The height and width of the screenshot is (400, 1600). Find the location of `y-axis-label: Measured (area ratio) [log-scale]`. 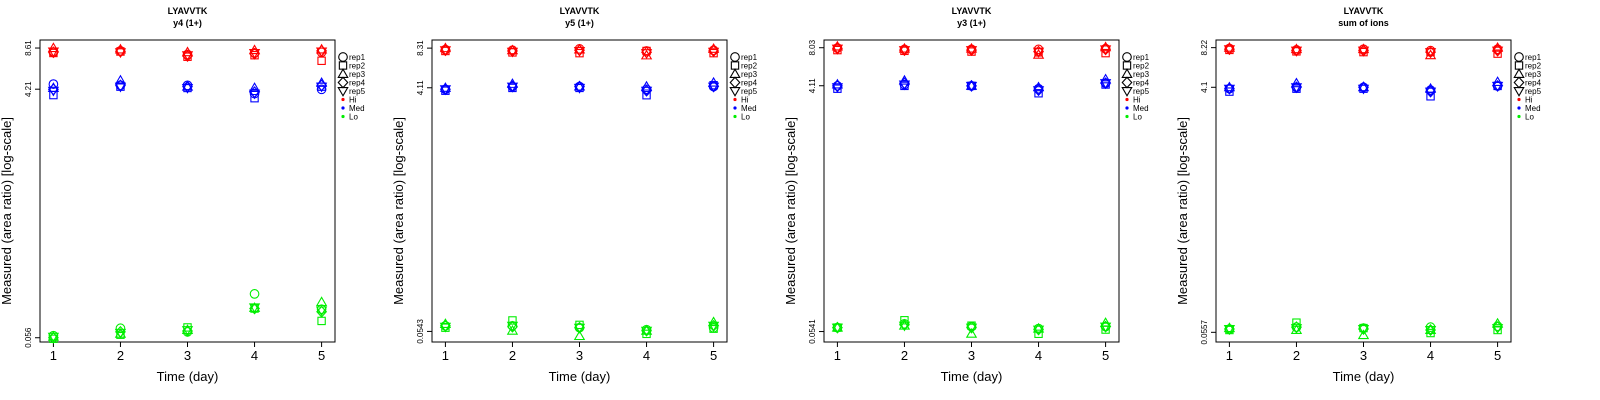

y-axis-label: Measured (area ratio) [log-scale] is located at coordinates (790, 211).